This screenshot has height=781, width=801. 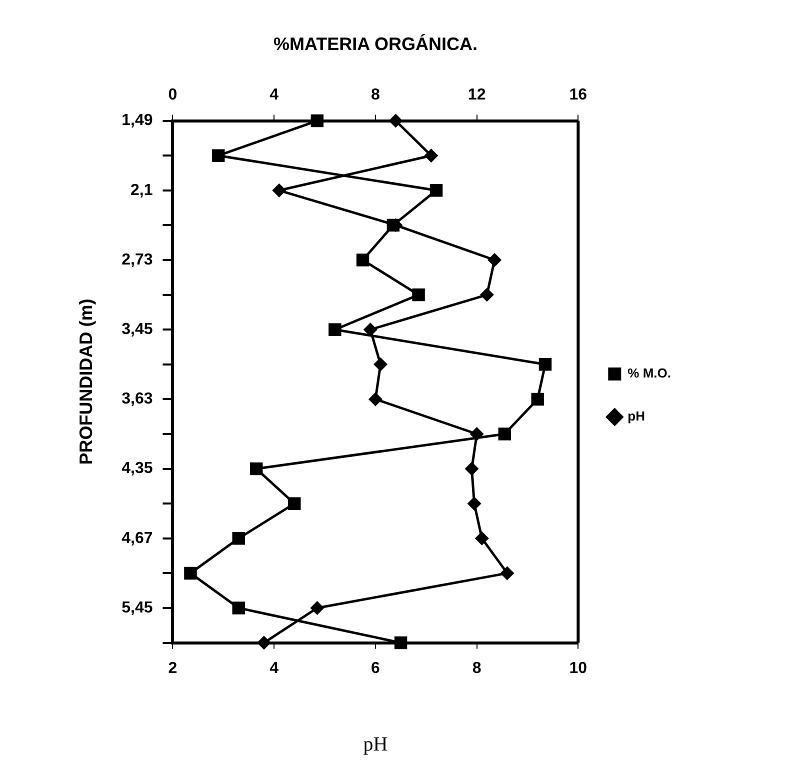 I want to click on y-tick-label: 2,73, so click(x=137, y=259).